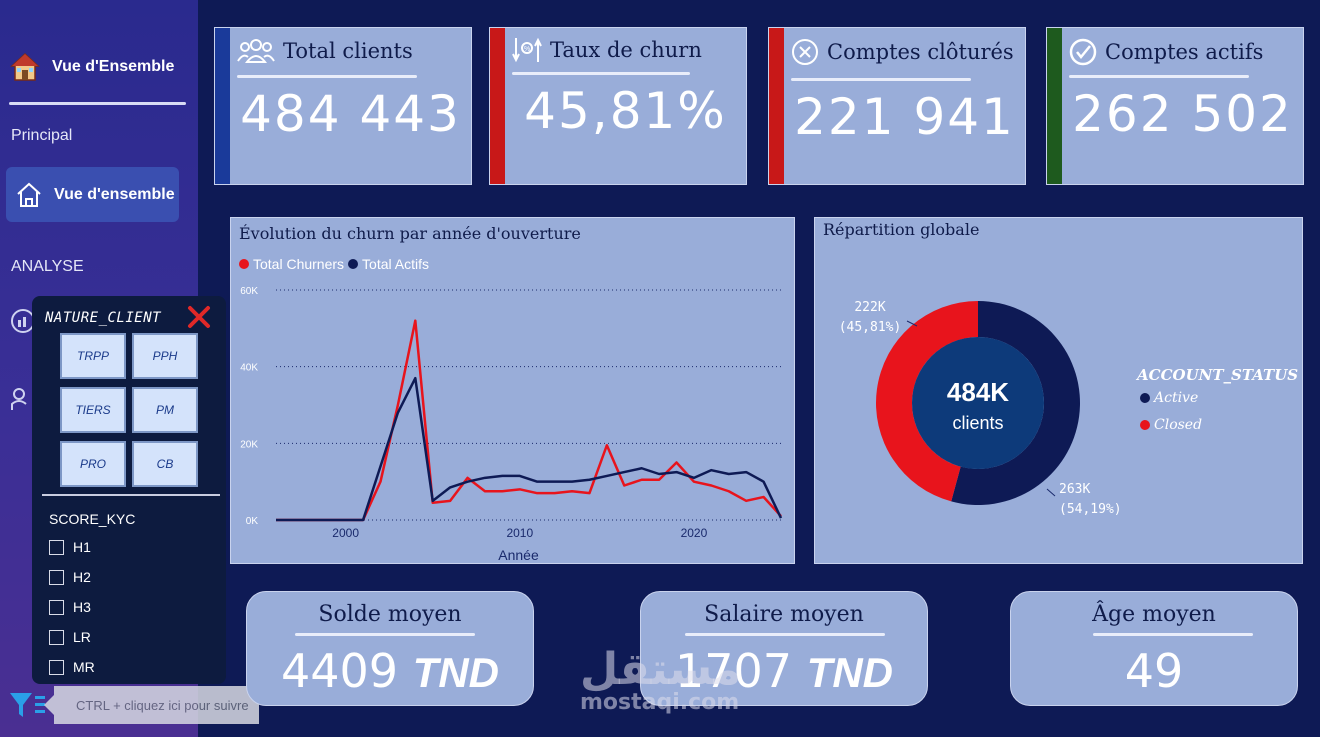 The width and height of the screenshot is (1320, 737). Describe the element at coordinates (625, 111) in the screenshot. I see `kpi-value: 45,81%` at that location.